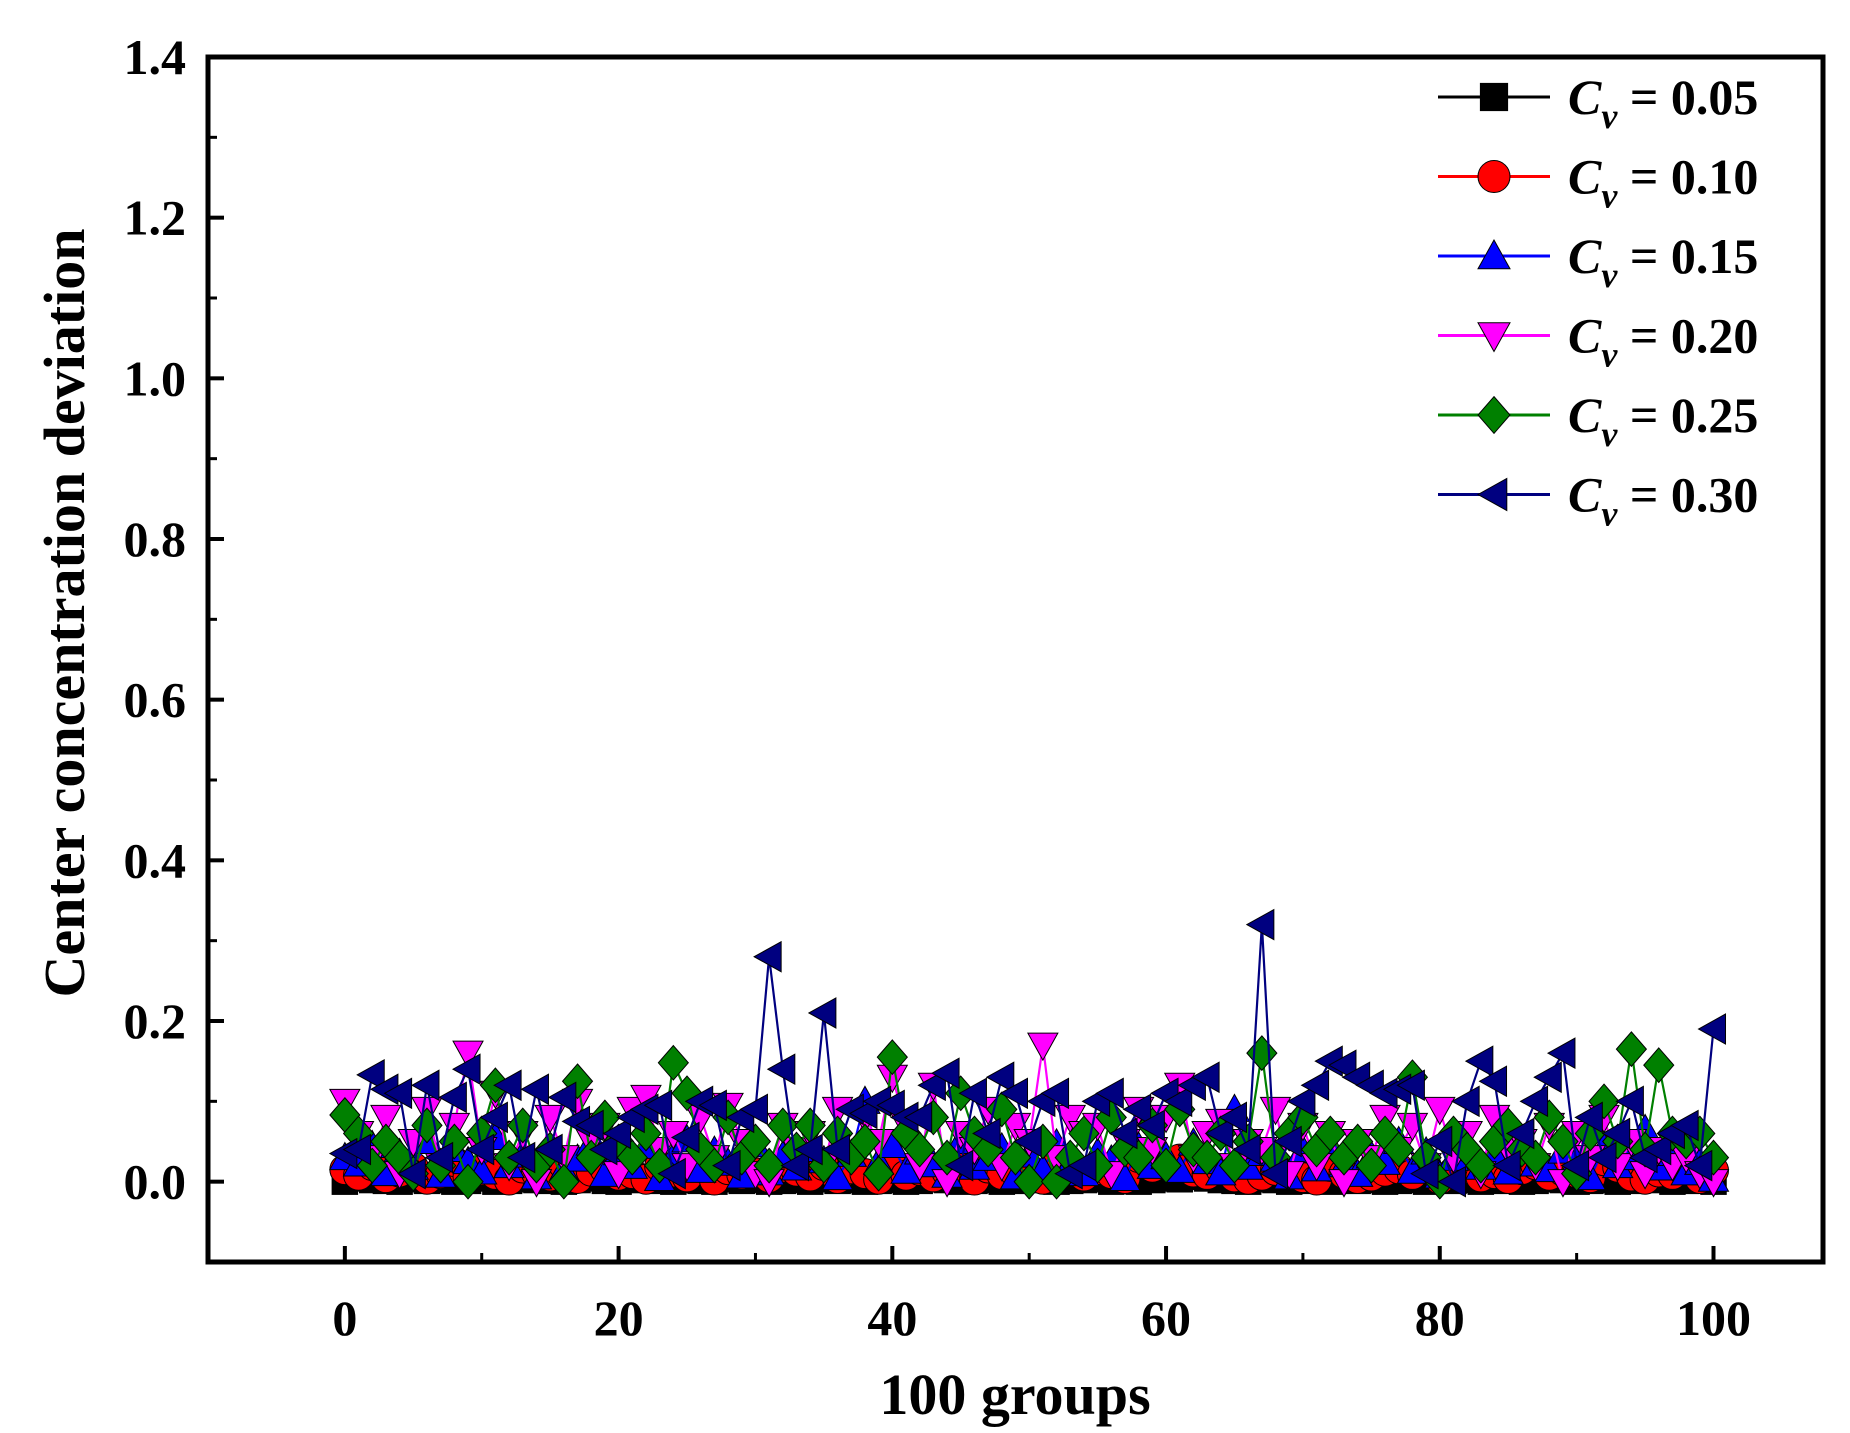 Image resolution: width=1850 pixels, height=1433 pixels. I want to click on legend-item: Cv = 0.10, so click(1598, 182).